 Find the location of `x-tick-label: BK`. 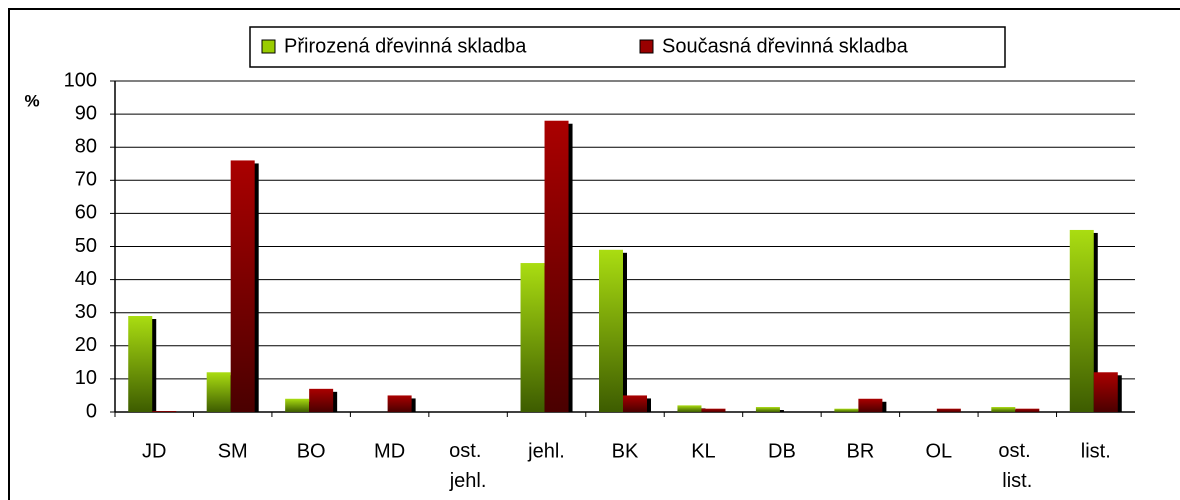

x-tick-label: BK is located at coordinates (625, 451).